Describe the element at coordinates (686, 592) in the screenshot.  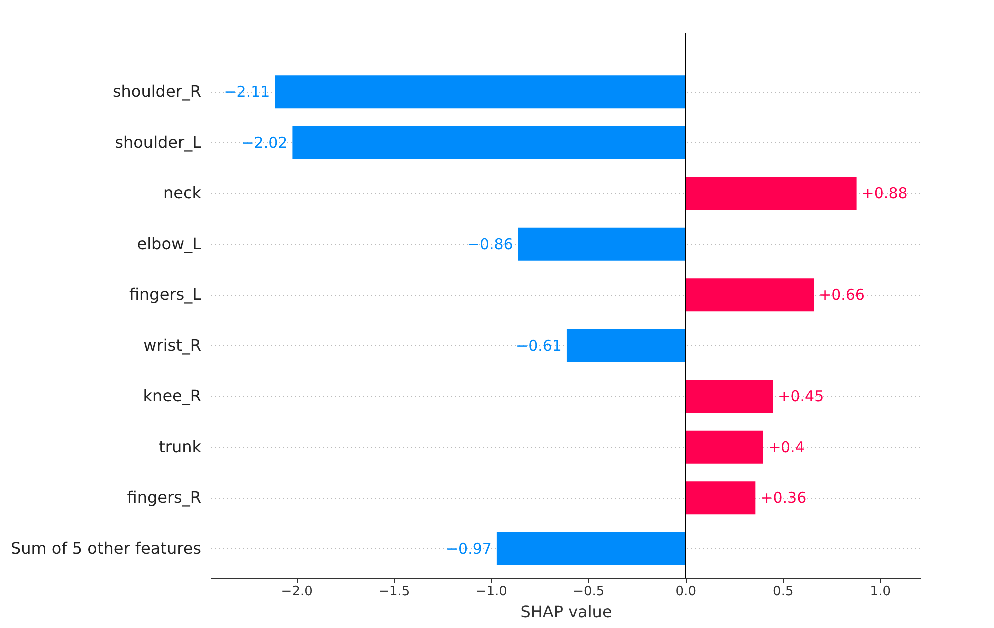
I see `x-tick-label: 0.0` at that location.